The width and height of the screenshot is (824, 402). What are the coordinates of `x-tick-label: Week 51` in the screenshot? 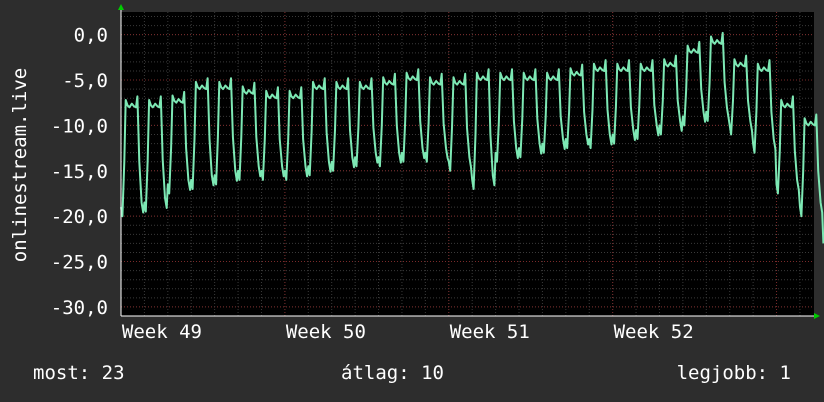 It's located at (490, 332).